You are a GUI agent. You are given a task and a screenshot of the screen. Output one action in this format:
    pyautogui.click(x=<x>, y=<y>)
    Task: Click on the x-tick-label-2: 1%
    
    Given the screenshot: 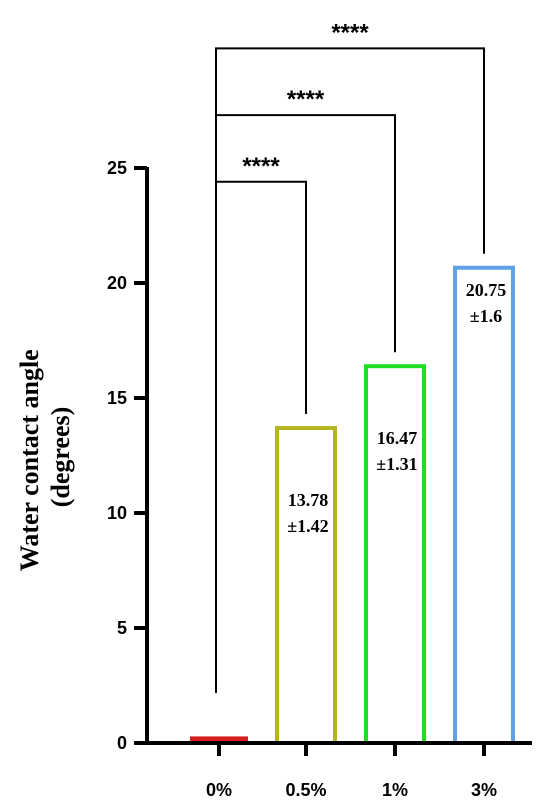 What is the action you would take?
    pyautogui.click(x=395, y=790)
    